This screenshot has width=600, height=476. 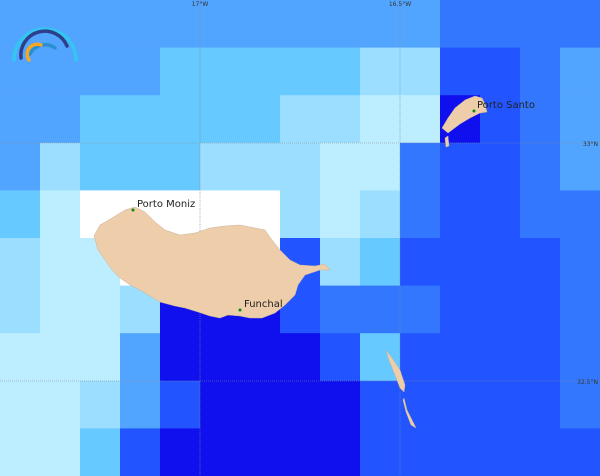 I want to click on bugio-island, so click(x=409, y=413).